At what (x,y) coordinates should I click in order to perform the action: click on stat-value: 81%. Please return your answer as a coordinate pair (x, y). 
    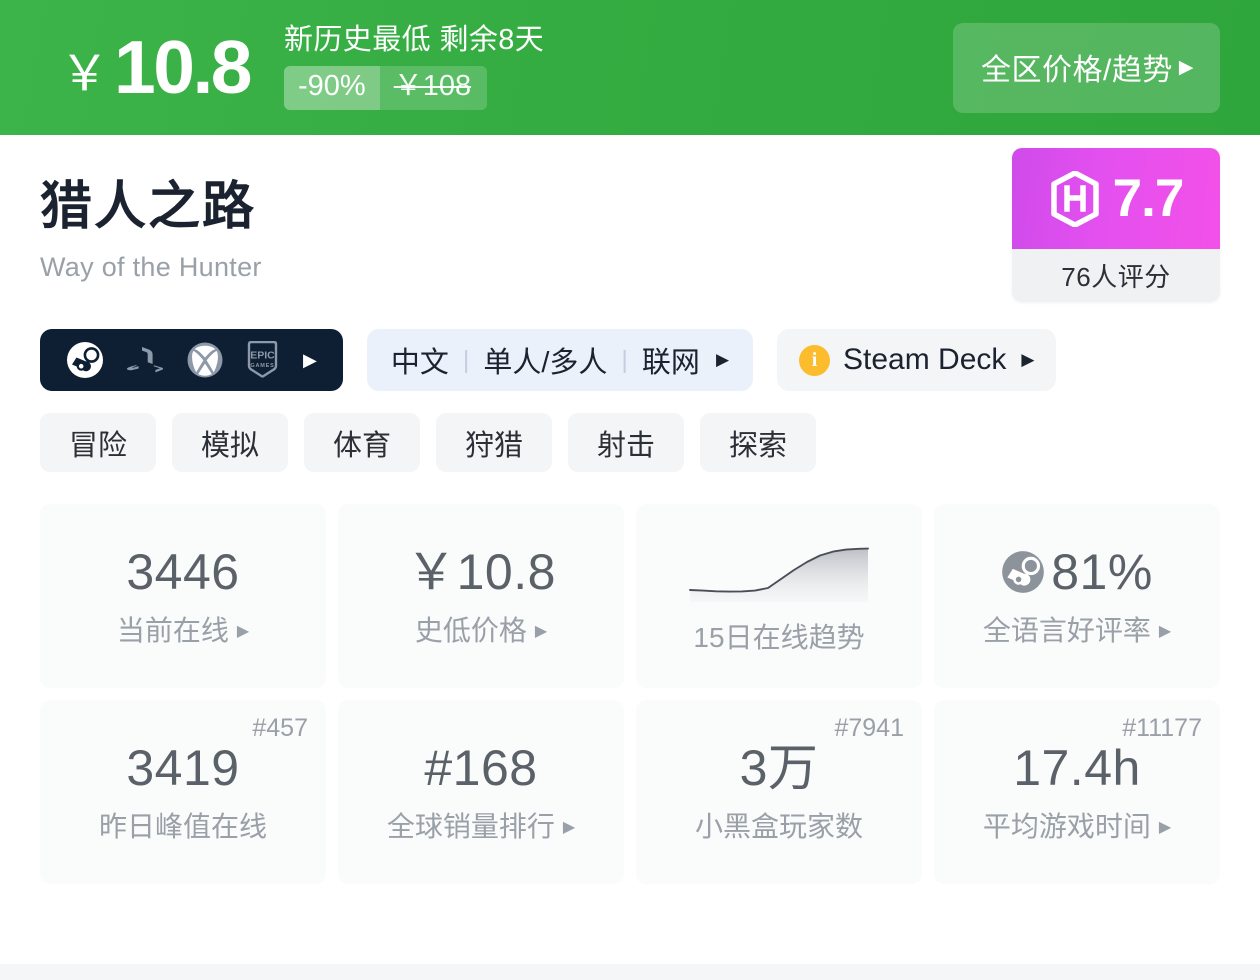
    Looking at the image, I should click on (1102, 572).